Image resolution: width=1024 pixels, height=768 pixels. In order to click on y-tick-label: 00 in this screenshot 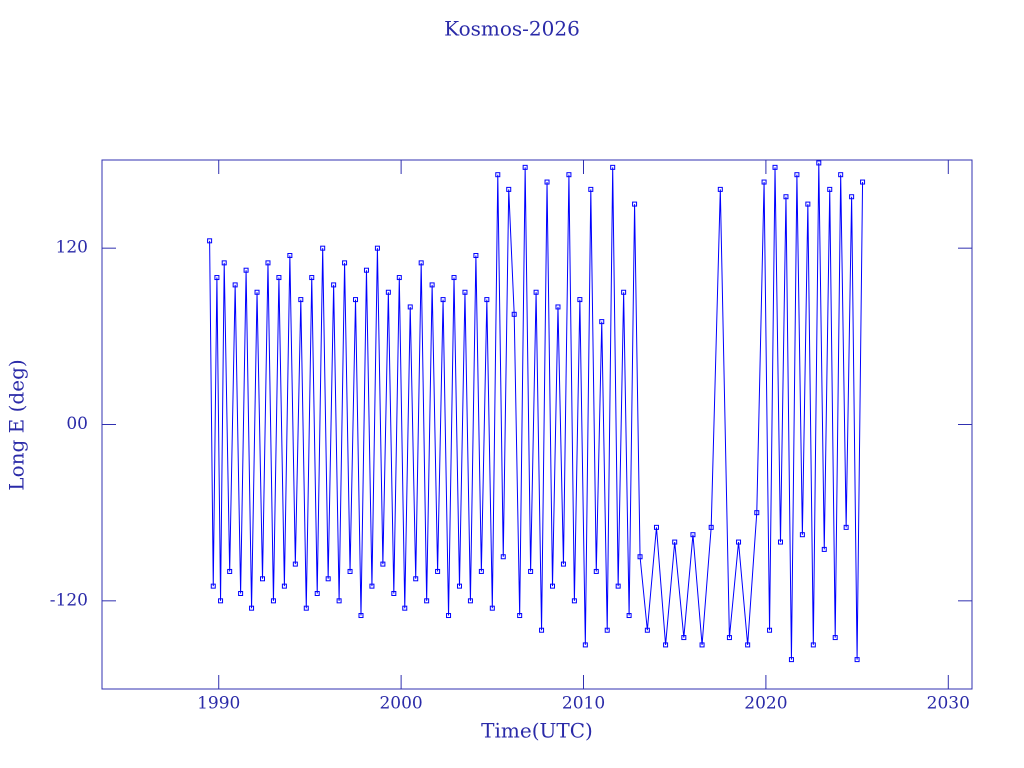, I will do `click(77, 424)`.